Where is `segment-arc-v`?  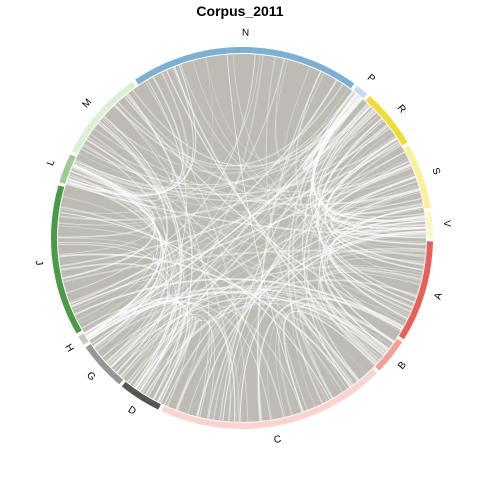
segment-arc-v is located at coordinates (429, 224).